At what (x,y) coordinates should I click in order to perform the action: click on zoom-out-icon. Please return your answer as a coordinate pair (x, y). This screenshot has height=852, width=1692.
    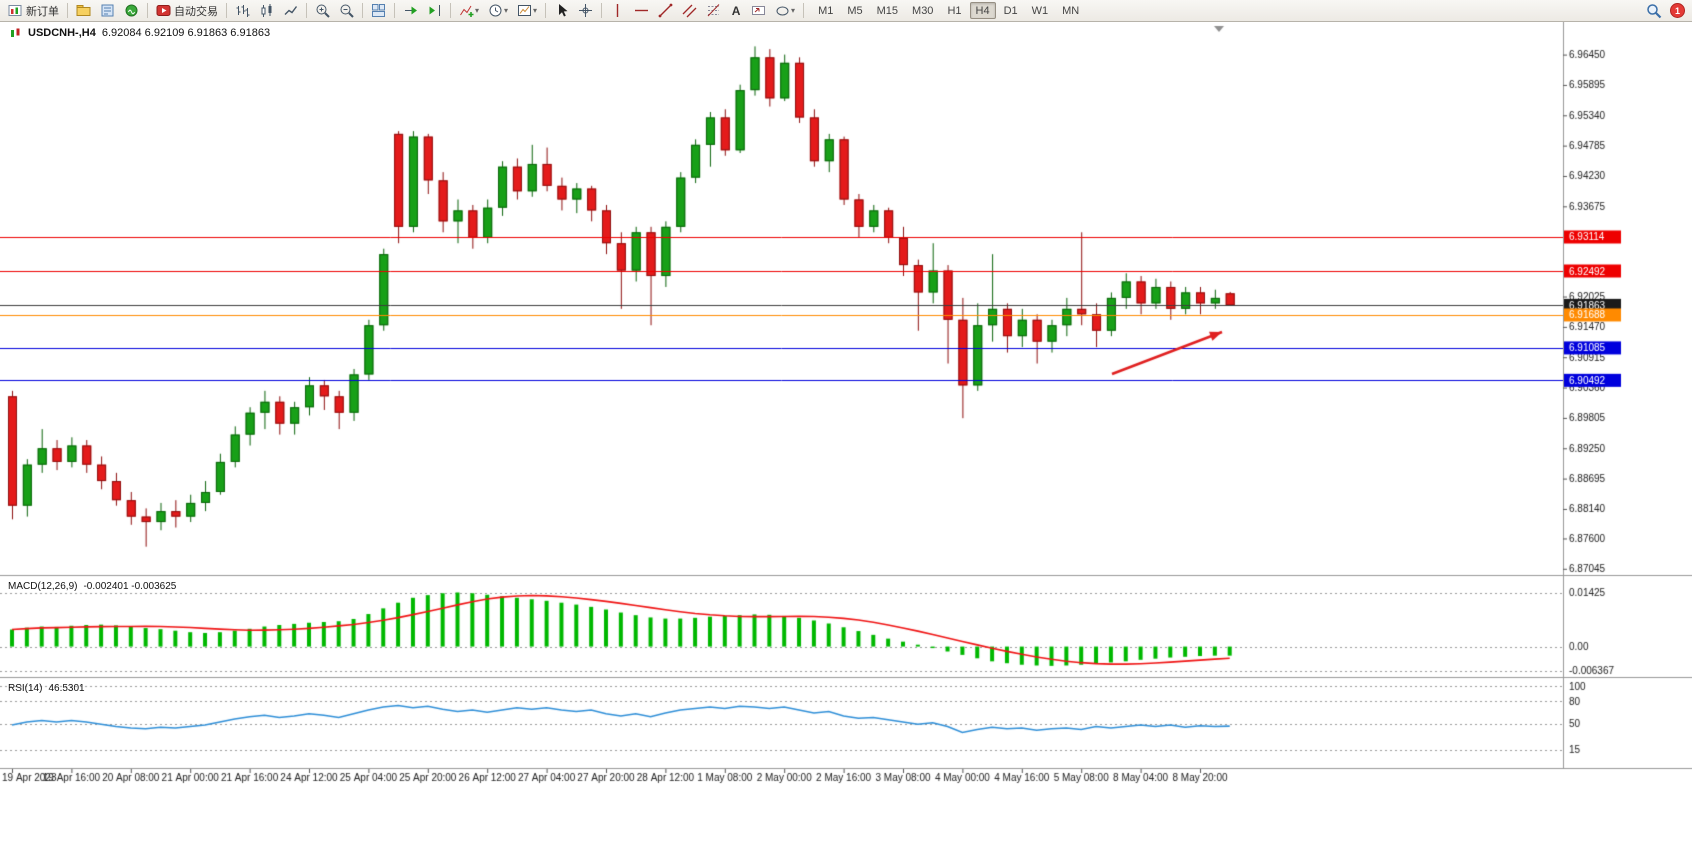
    Looking at the image, I should click on (347, 11).